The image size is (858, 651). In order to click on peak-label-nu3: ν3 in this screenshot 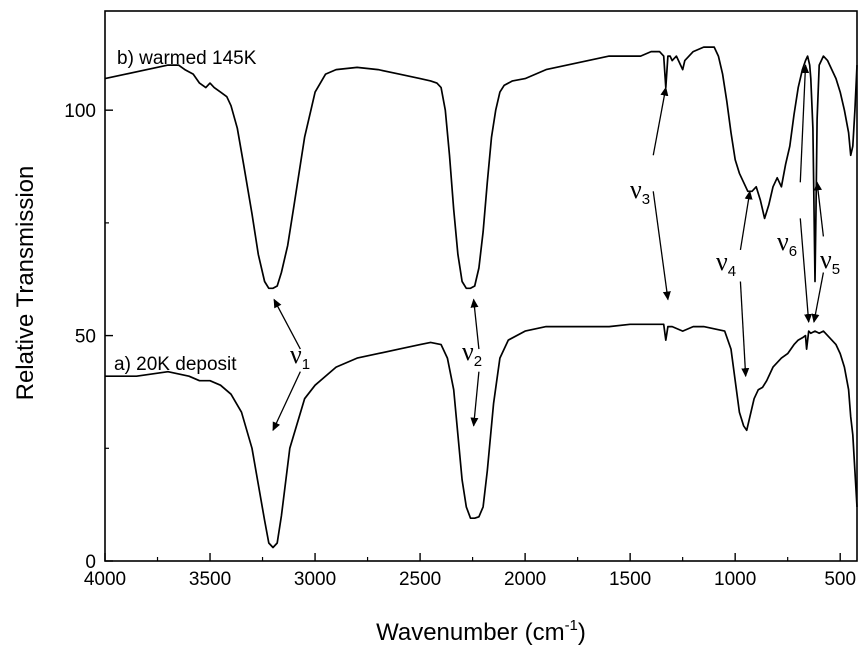, I will do `click(640, 191)`.